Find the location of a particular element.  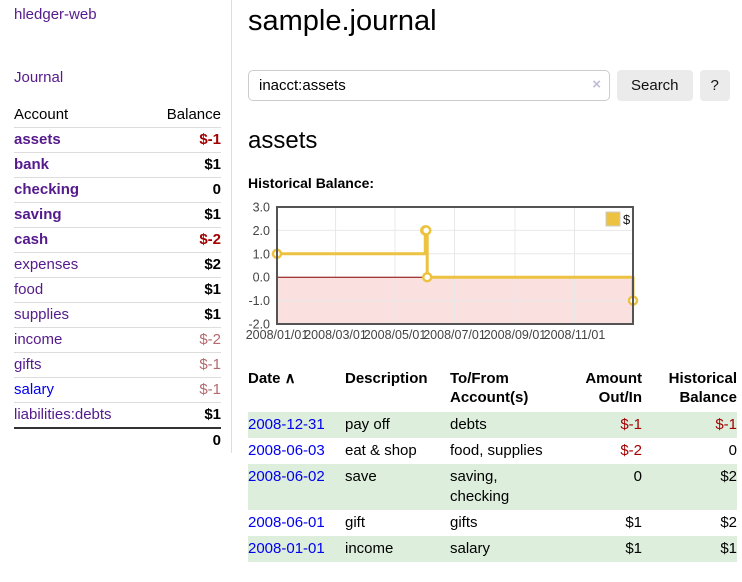

svg-text: 2008/01/01 is located at coordinates (277, 335).